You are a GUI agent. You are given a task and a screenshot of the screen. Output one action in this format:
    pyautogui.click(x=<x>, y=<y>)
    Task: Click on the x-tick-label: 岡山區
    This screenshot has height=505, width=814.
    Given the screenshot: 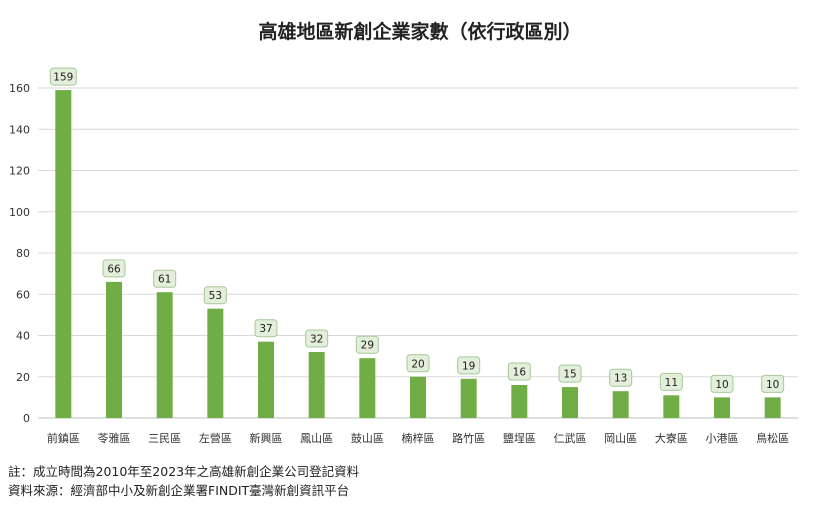 What is the action you would take?
    pyautogui.click(x=620, y=438)
    